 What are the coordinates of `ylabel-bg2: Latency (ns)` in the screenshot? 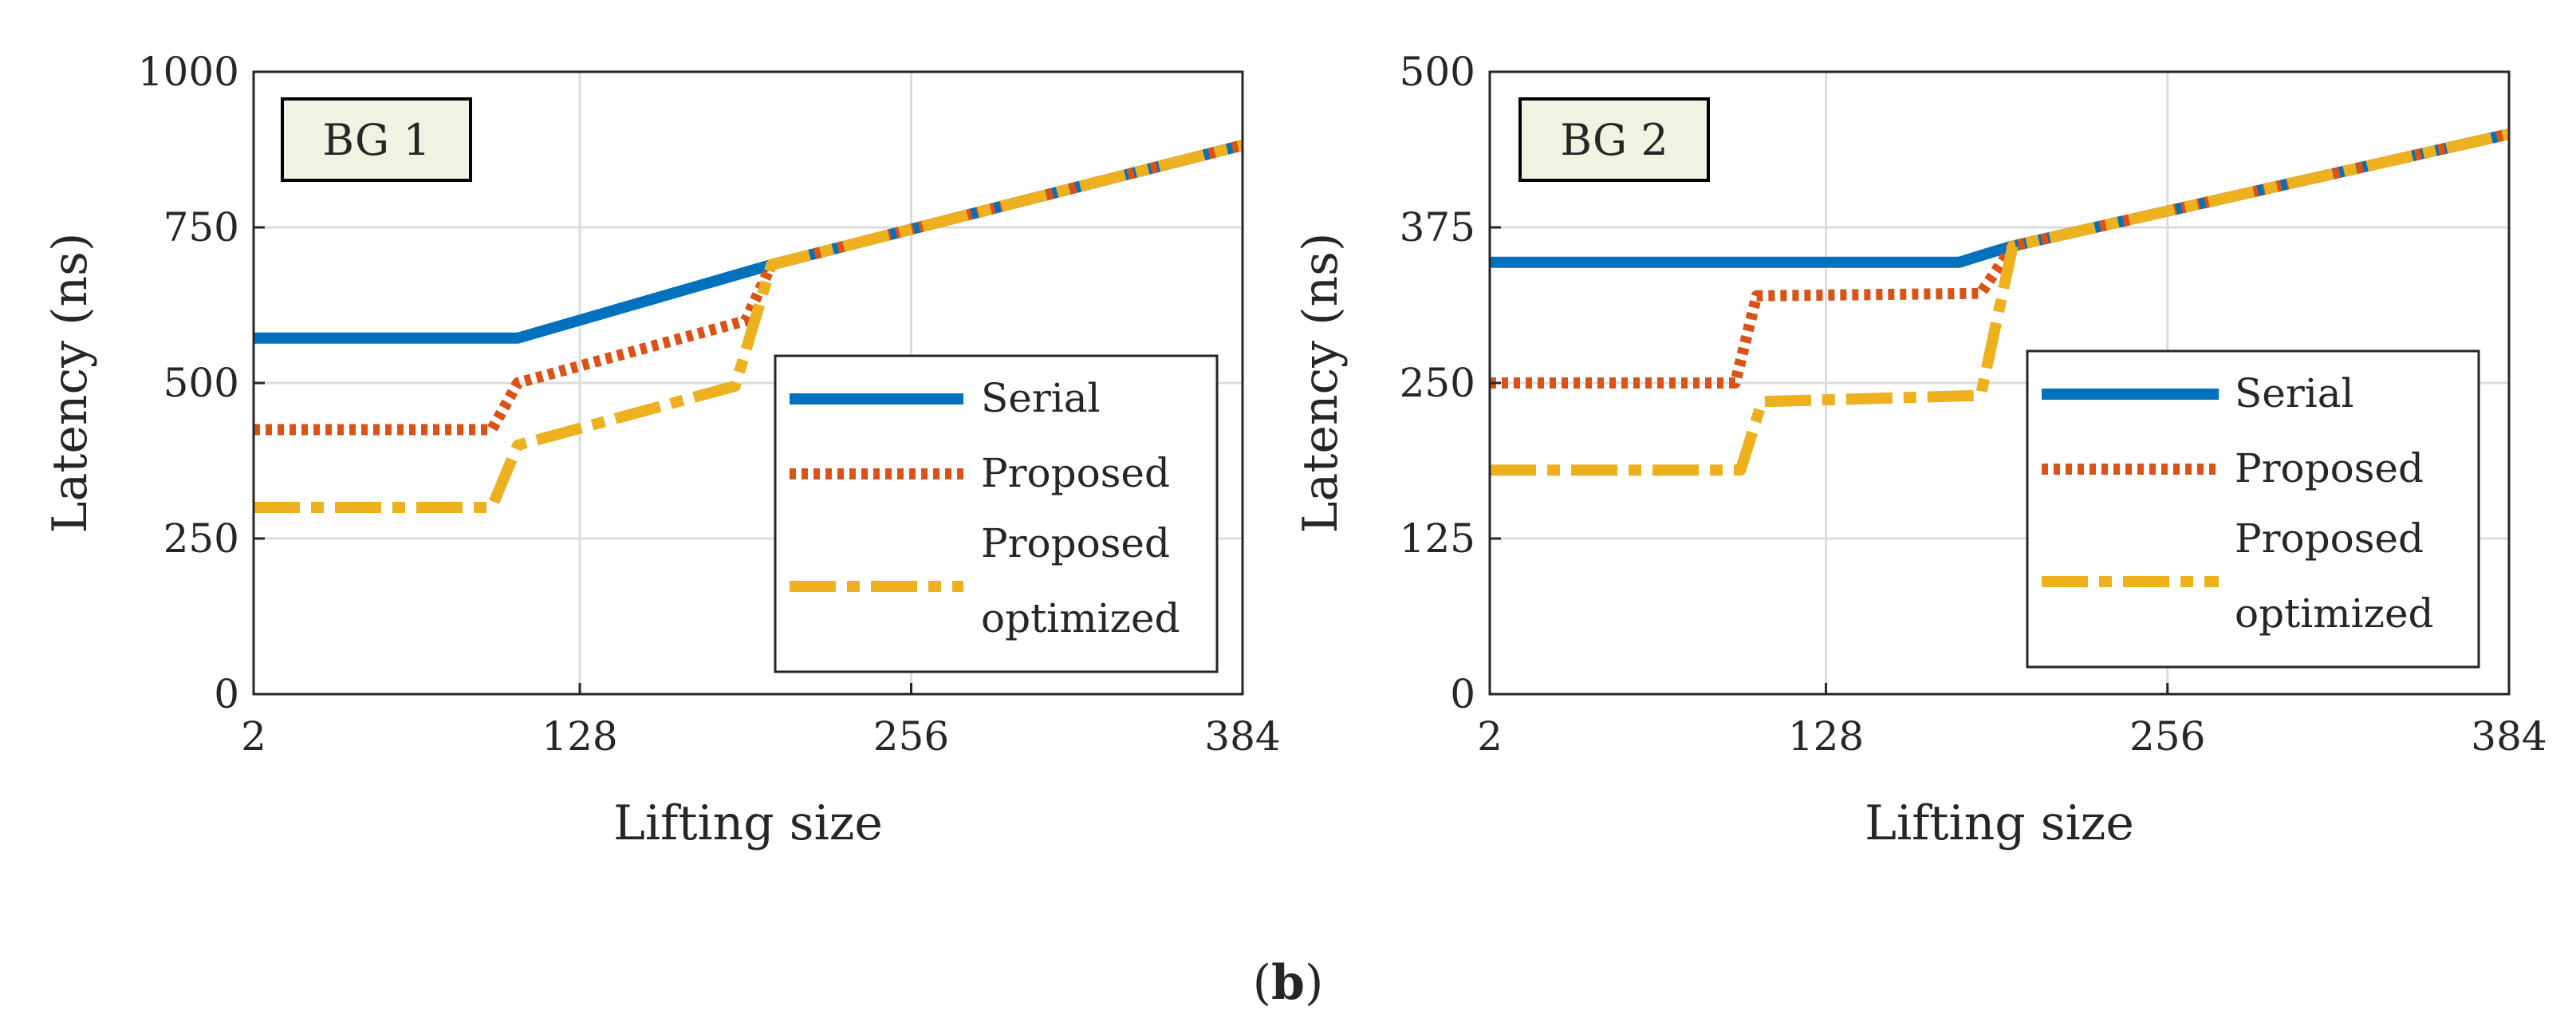 It's located at (1321, 383).